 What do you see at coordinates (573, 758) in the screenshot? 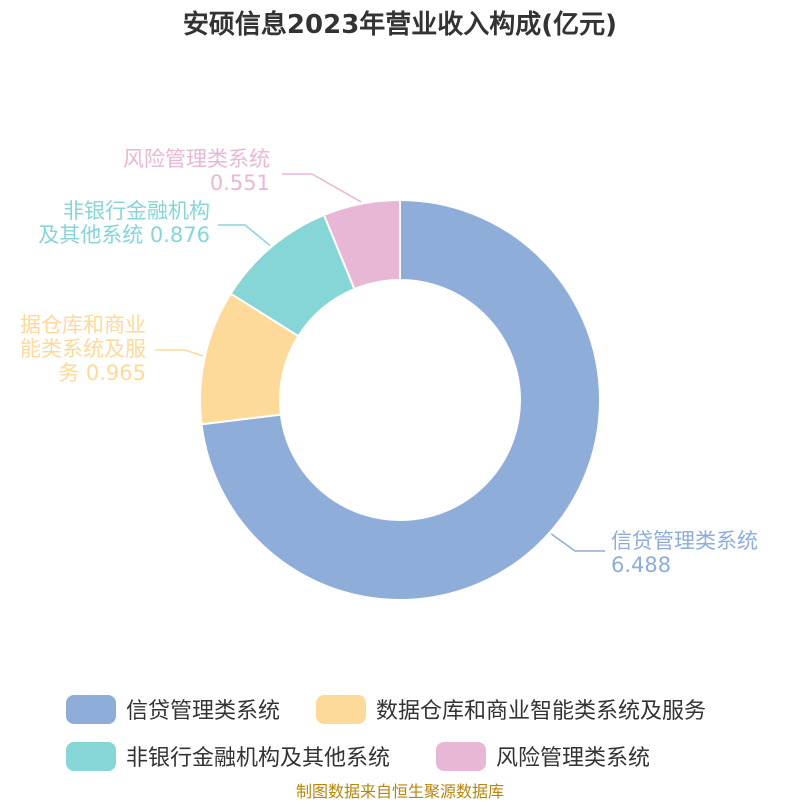
I see `legend-label-risk: 风险管理类系统` at bounding box center [573, 758].